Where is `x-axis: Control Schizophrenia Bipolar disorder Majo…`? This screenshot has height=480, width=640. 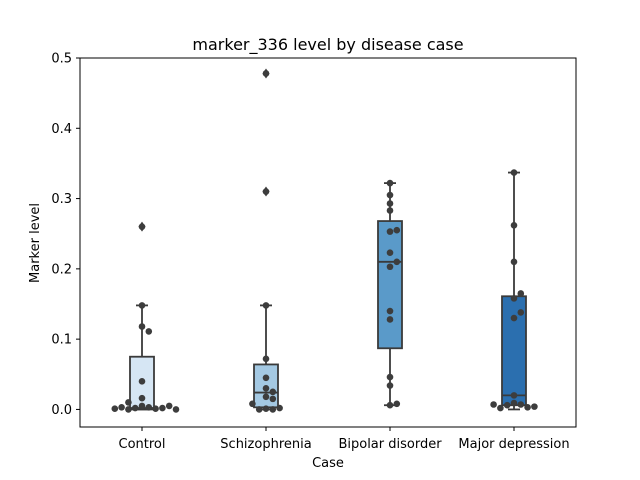
x-axis: Control Schizophrenia Bipolar disorder Majo… is located at coordinates (344, 439).